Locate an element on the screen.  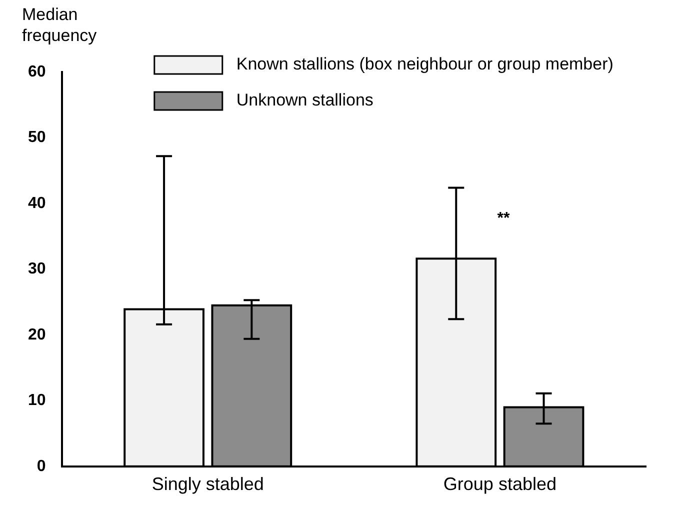
y-tick-label: 60 is located at coordinates (37, 71).